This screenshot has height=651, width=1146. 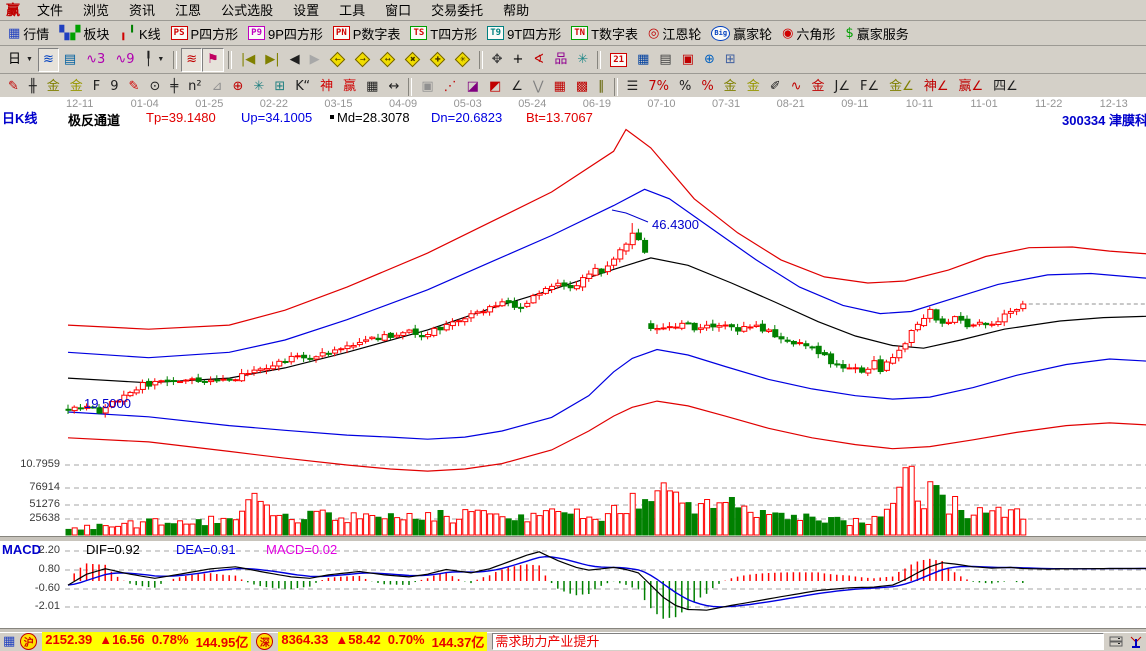 What do you see at coordinates (560, 60) in the screenshot?
I see `ornament-tool-button: 品` at bounding box center [560, 60].